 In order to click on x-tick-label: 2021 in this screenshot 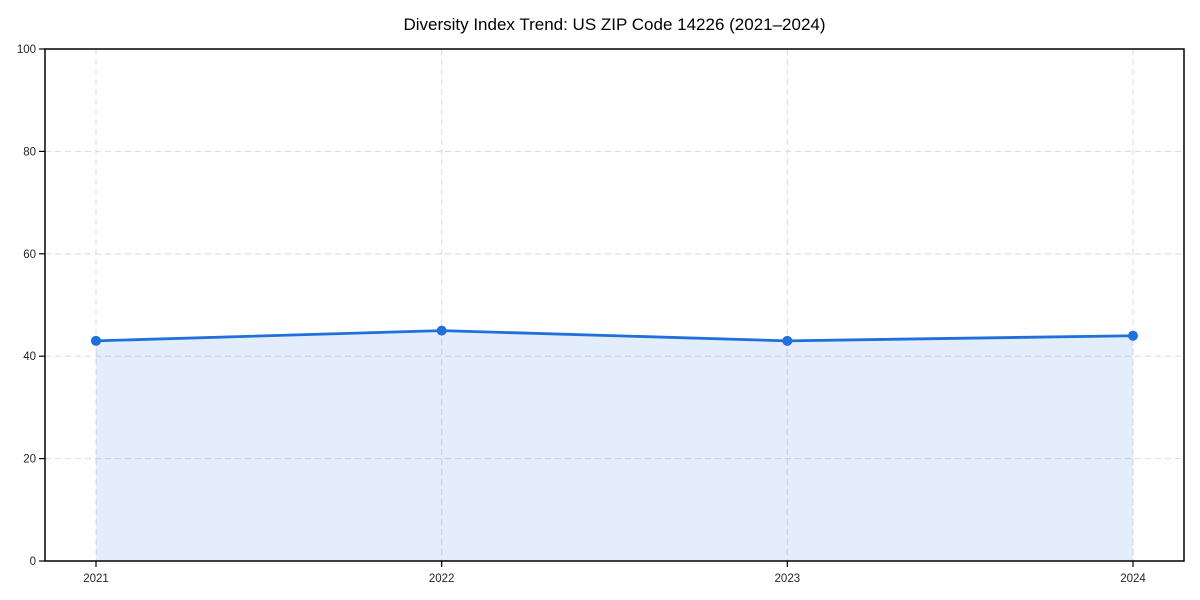, I will do `click(96, 579)`.